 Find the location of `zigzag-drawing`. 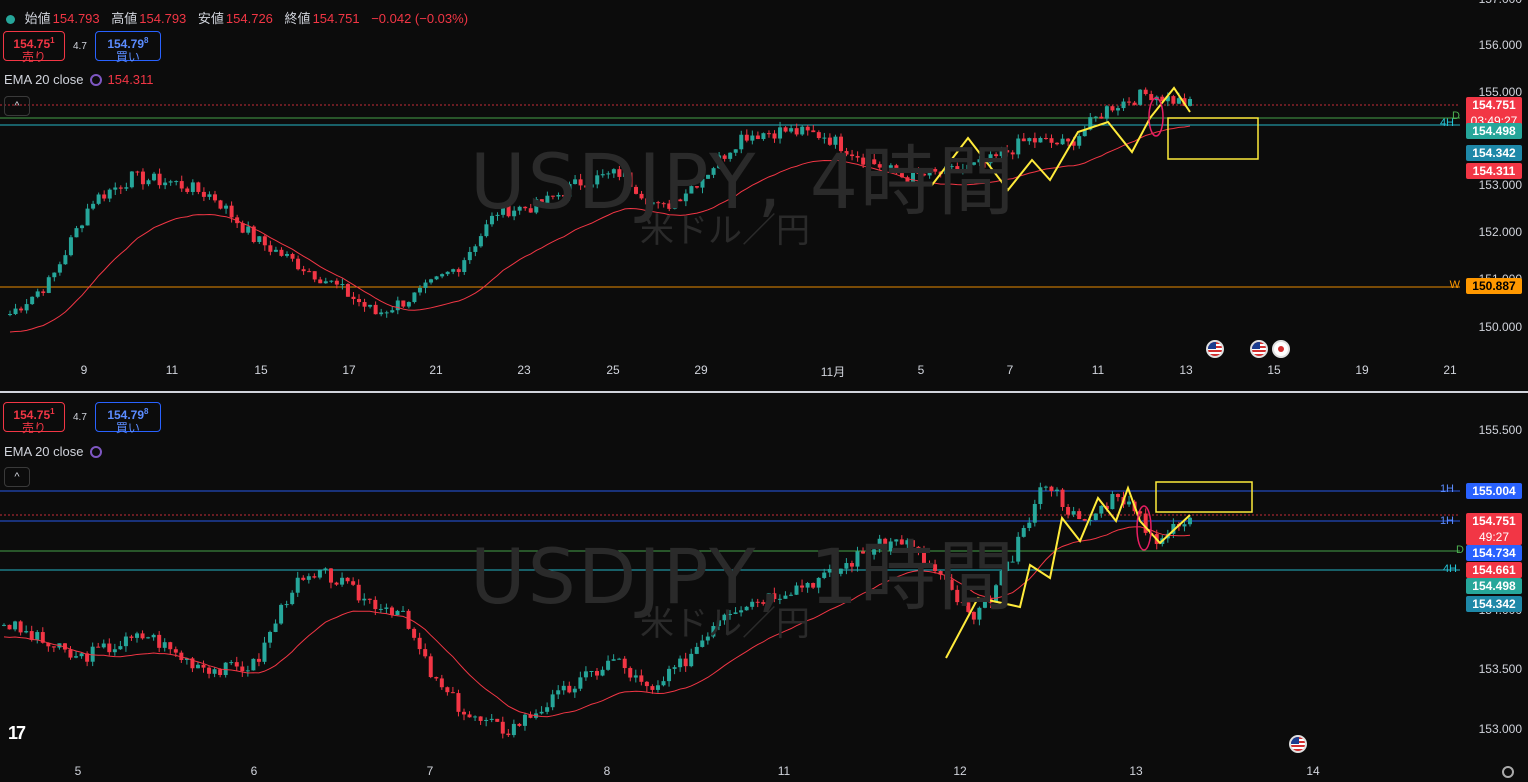

zigzag-drawing is located at coordinates (1068, 572).